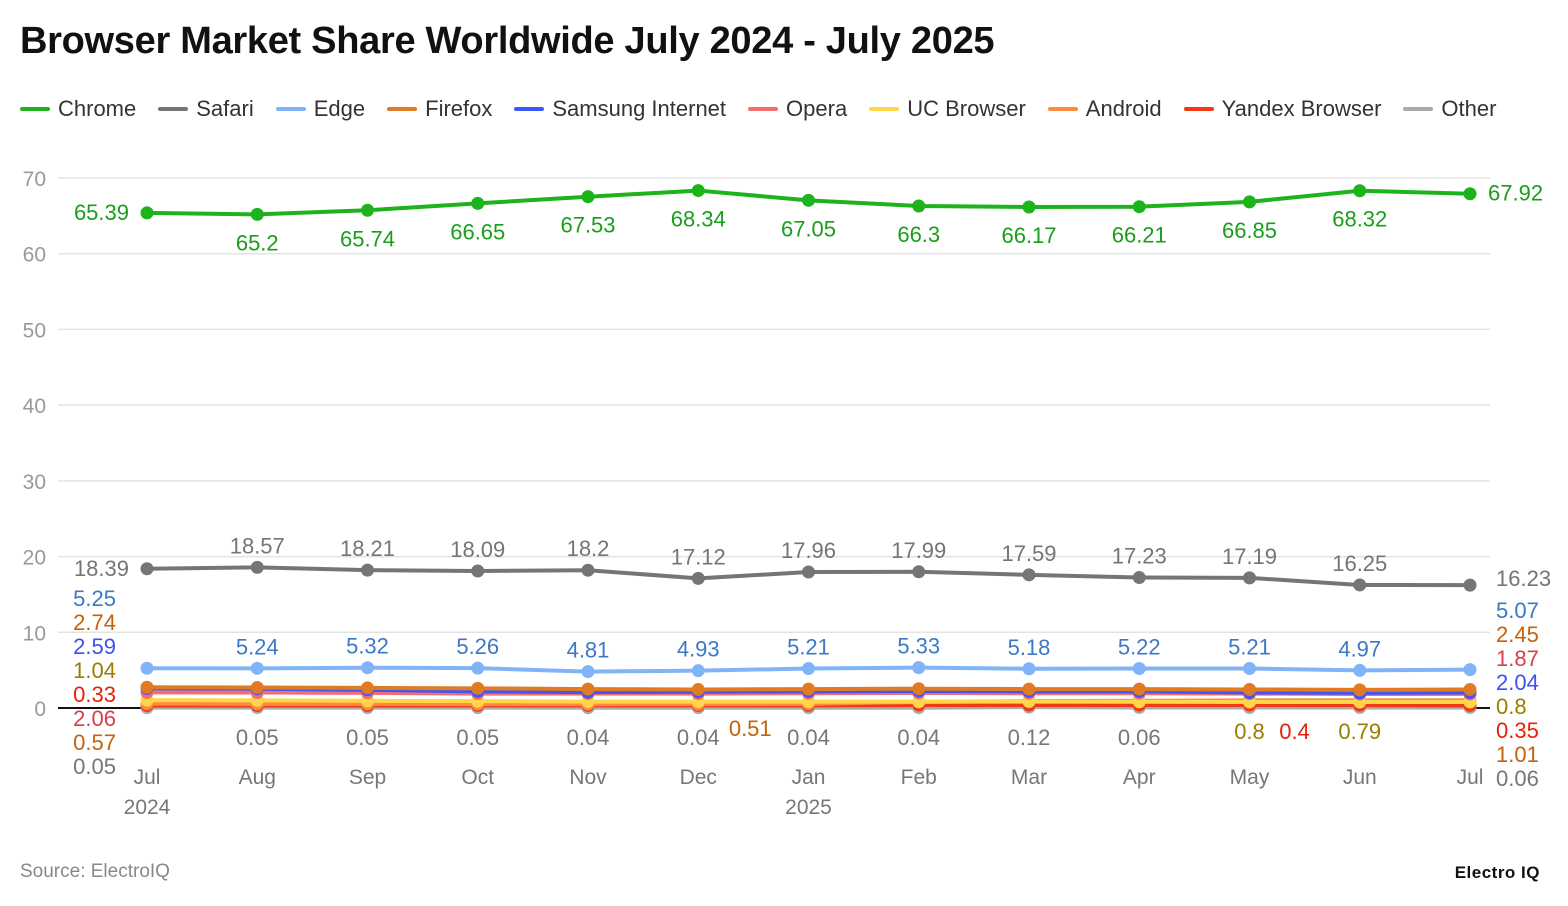  Describe the element at coordinates (1523, 578) in the screenshot. I see `data-label: 16.23` at that location.